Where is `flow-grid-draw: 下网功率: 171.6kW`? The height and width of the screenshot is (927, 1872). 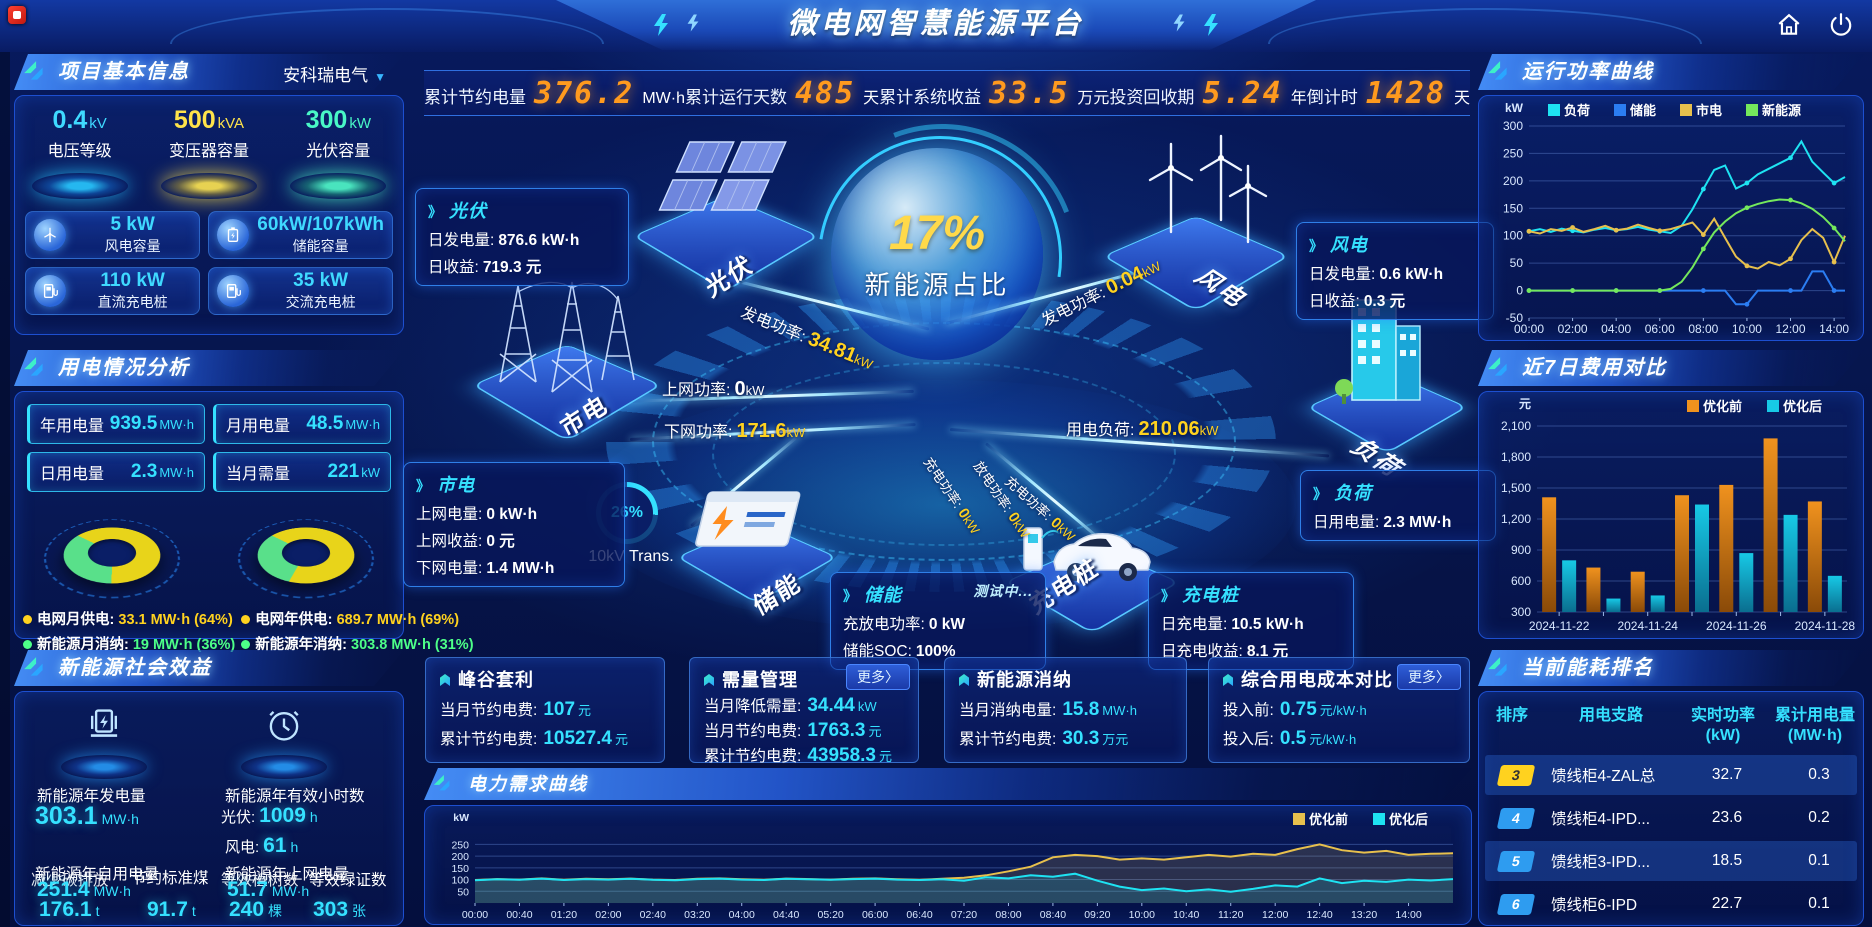
flow-grid-draw: 下网功率: 171.6kW is located at coordinates (735, 431).